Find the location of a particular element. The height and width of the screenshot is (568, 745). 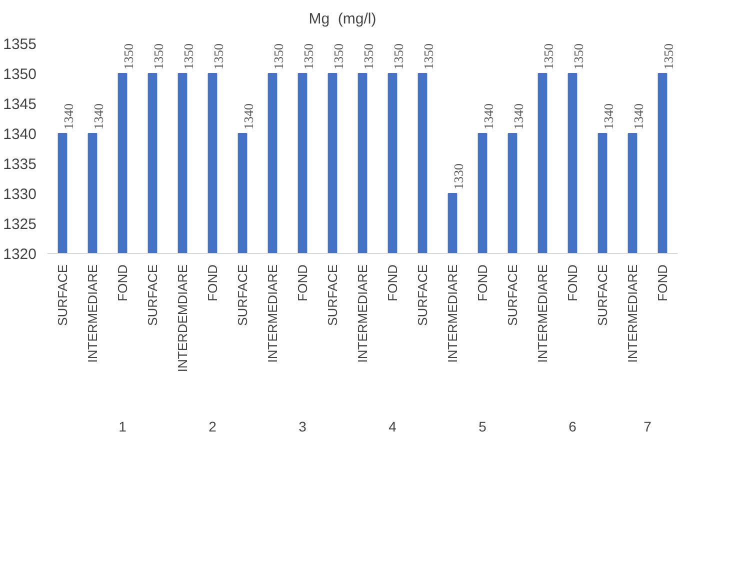

text: 3 is located at coordinates (302, 426).